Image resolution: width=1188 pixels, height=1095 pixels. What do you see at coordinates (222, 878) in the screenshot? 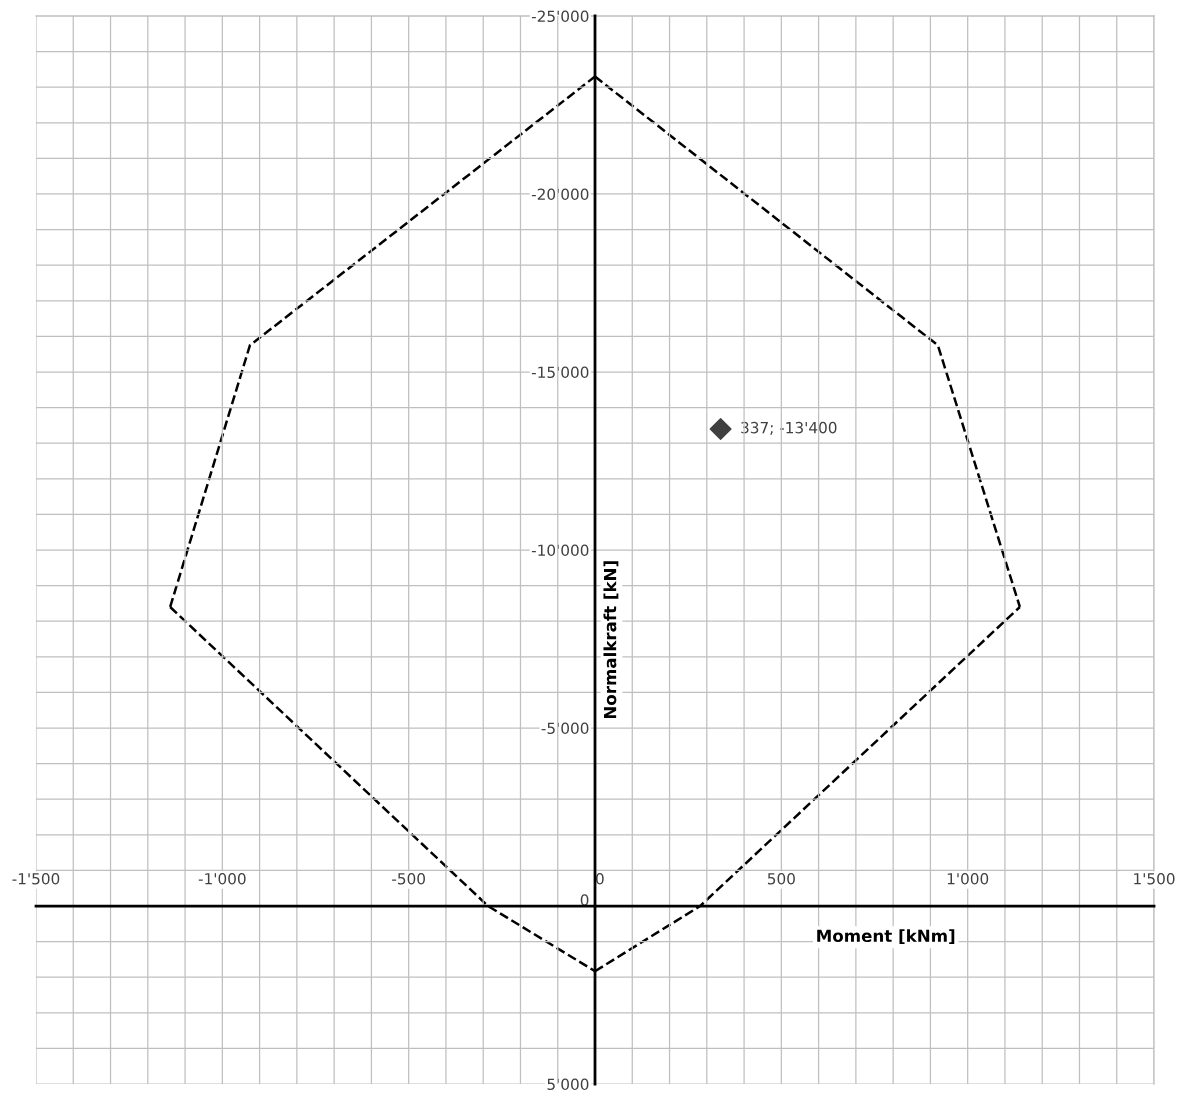
I see `x-tick-label: -1'000` at bounding box center [222, 878].